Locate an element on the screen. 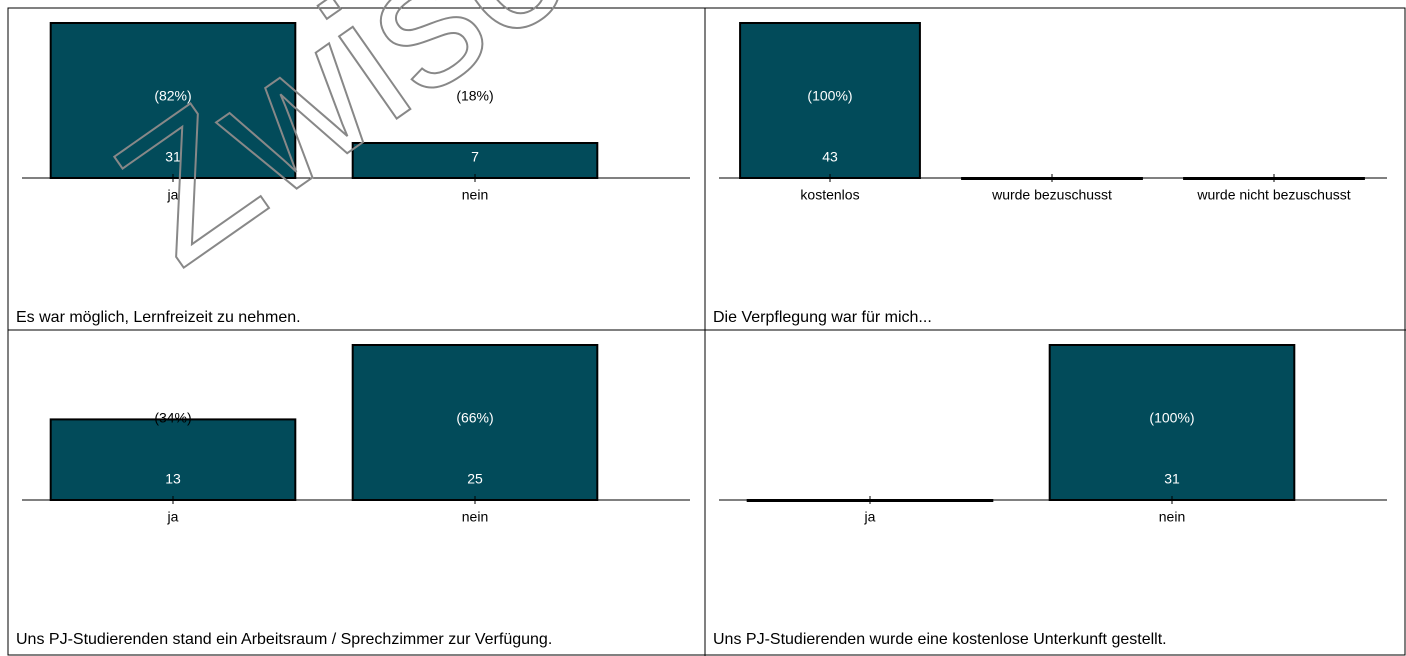  x-tick-label: kostenlos is located at coordinates (829, 195).